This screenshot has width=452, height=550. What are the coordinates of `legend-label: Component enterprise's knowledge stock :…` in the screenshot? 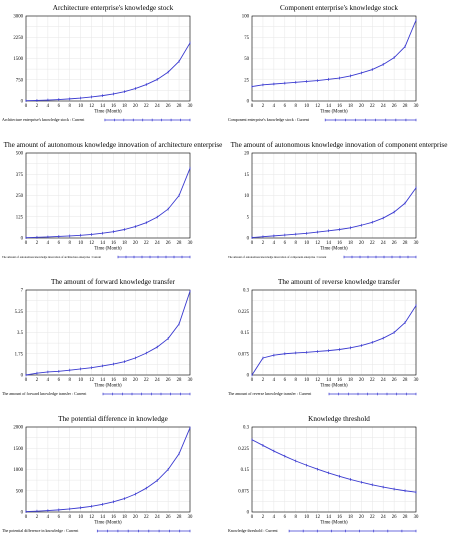 It's located at (269, 119).